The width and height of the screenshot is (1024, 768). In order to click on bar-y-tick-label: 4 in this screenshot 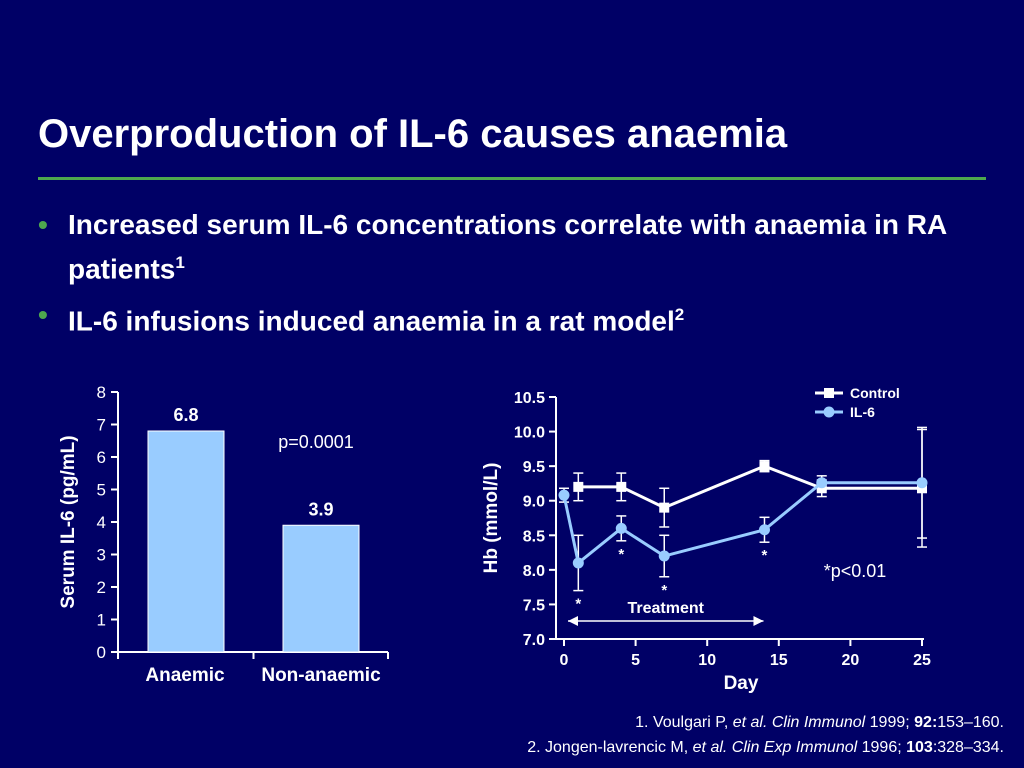, I will do `click(101, 522)`.